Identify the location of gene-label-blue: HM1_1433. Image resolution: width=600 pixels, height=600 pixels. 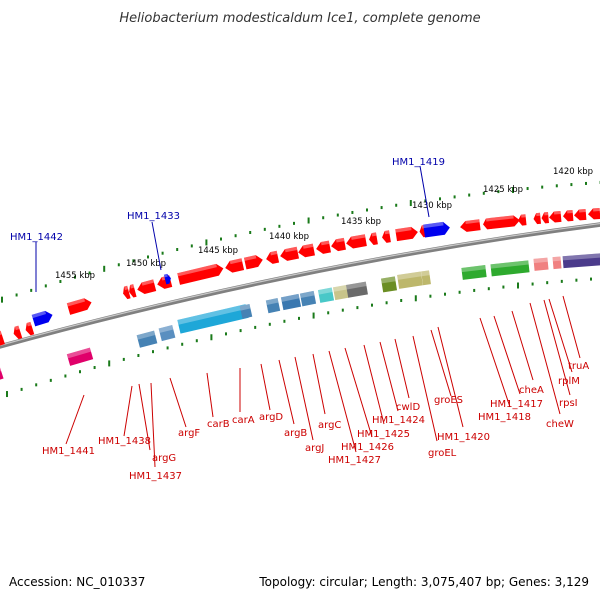
(153, 216).